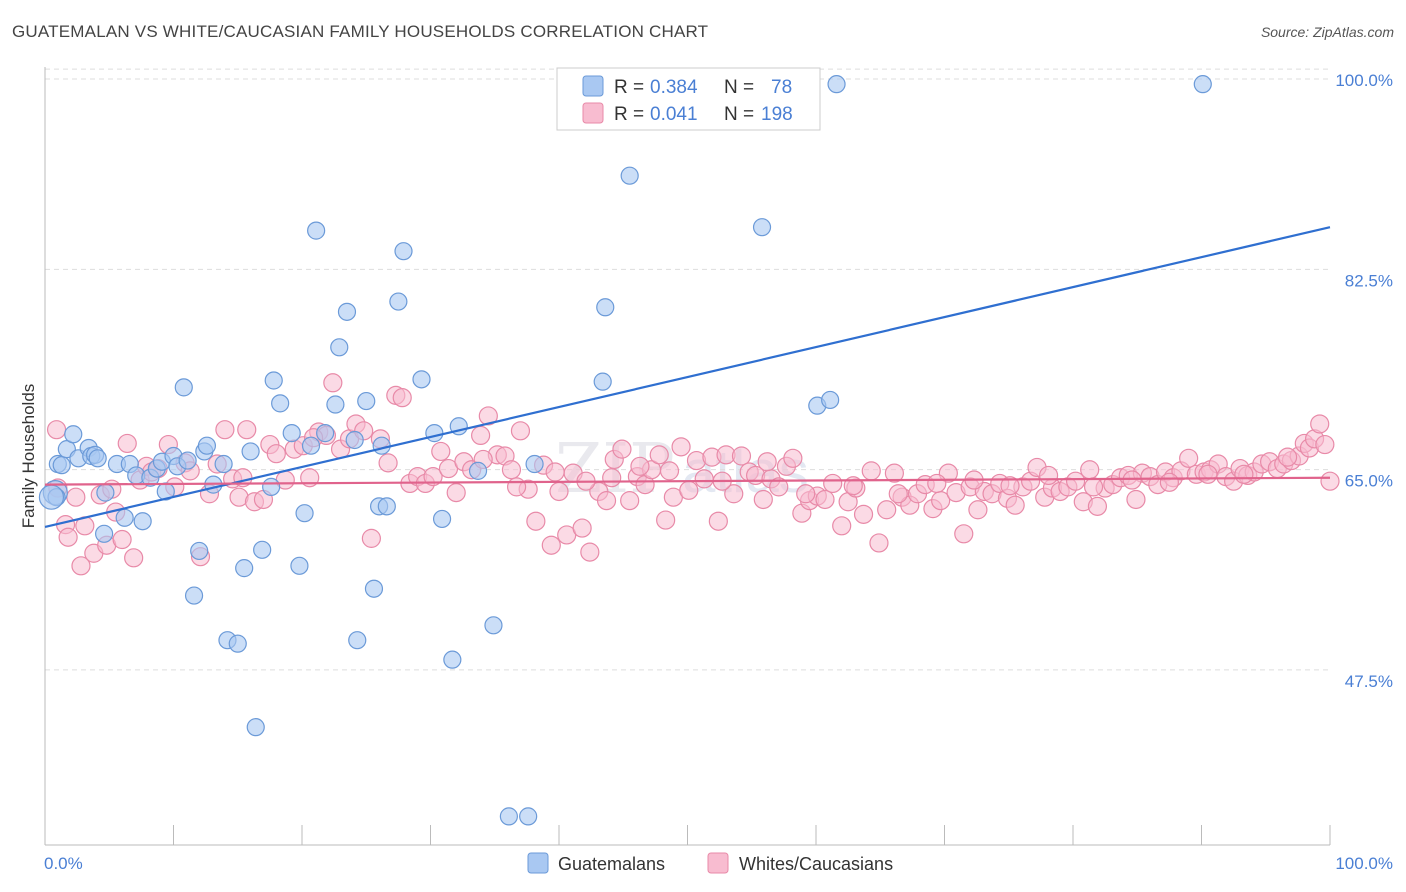 The width and height of the screenshot is (1406, 892). Describe the element at coordinates (1364, 381) in the screenshot. I see `y-tick-labels: 47.5% 65.0% 82.5% 100.0%` at that location.